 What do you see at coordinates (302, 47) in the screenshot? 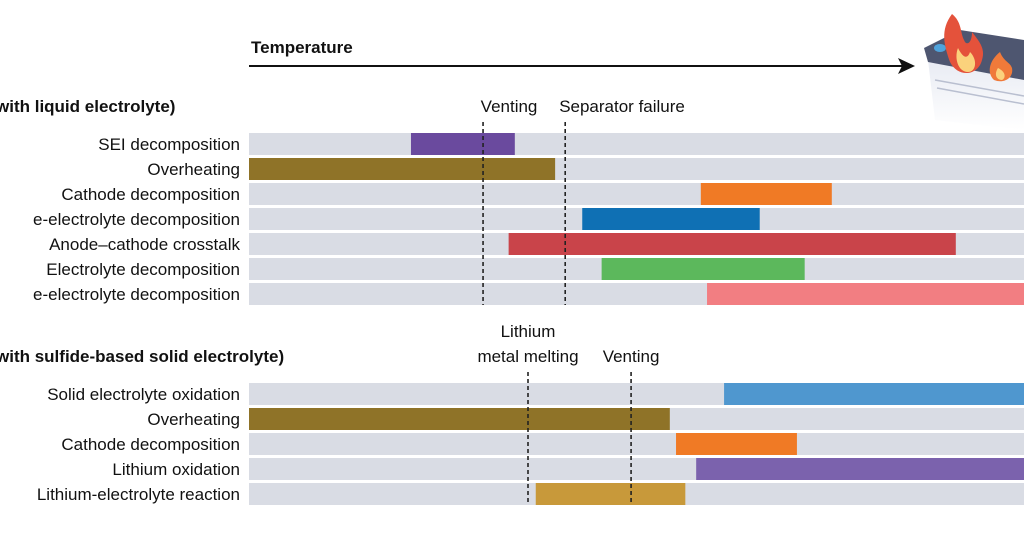
I see `temperature-axis-label: Temperature` at bounding box center [302, 47].